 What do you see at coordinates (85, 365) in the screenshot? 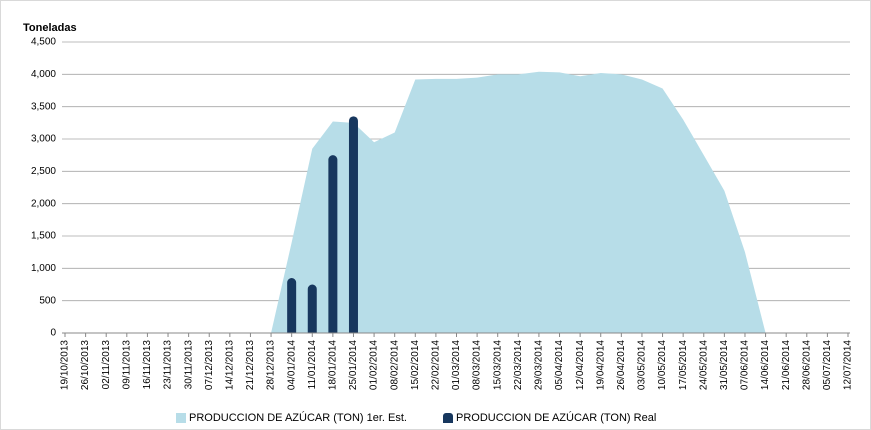
I see `x-tick-label: 26/10/2013` at bounding box center [85, 365].